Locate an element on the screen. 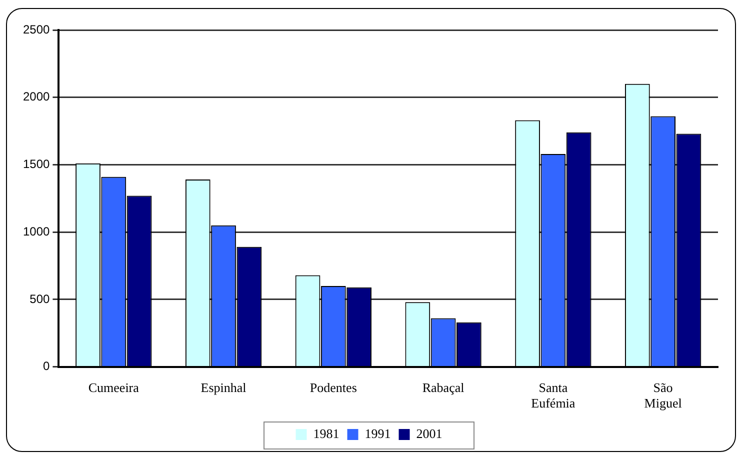 The height and width of the screenshot is (461, 748). x-tick-label: São Miguel is located at coordinates (663, 395).